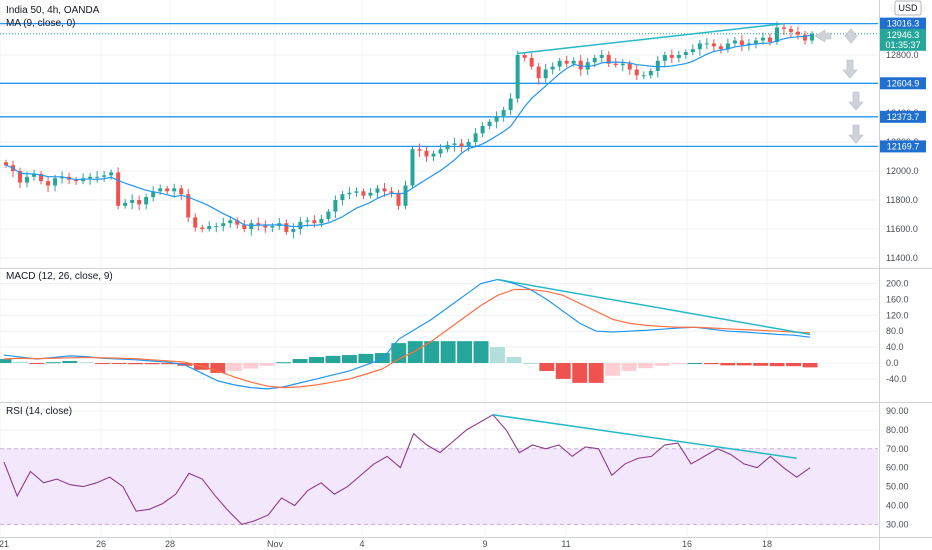 This screenshot has height=550, width=932. I want to click on time-axis: 21 26 28 Nov 4 9 11 16 18, so click(386, 544).